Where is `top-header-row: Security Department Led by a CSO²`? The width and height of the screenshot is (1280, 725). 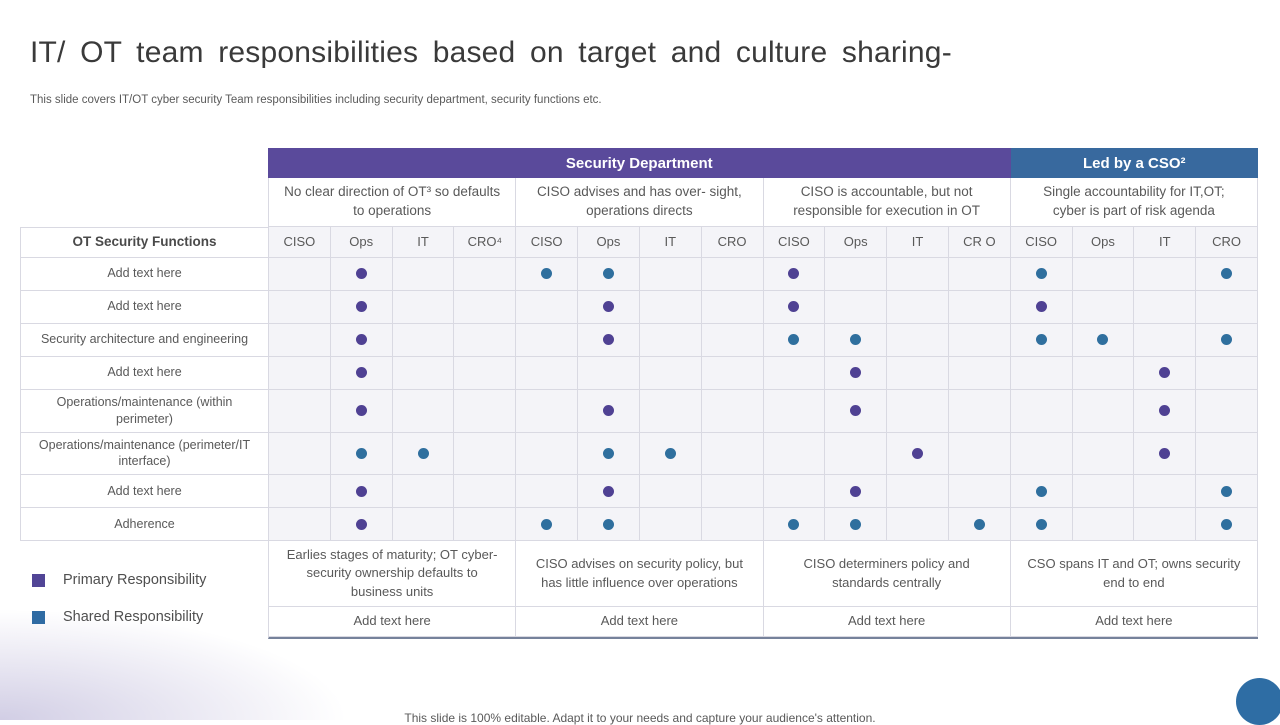 top-header-row: Security Department Led by a CSO² is located at coordinates (763, 163).